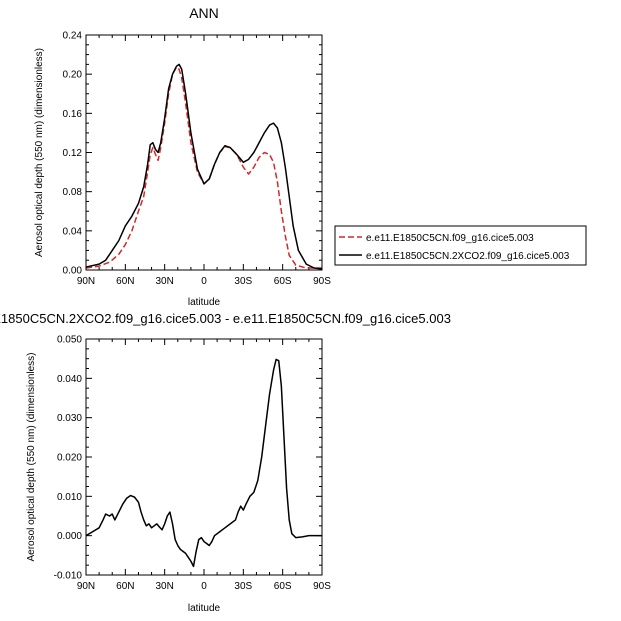 This screenshot has width=621, height=621. I want to click on bot-y-tick-label: 0.000, so click(69, 536).